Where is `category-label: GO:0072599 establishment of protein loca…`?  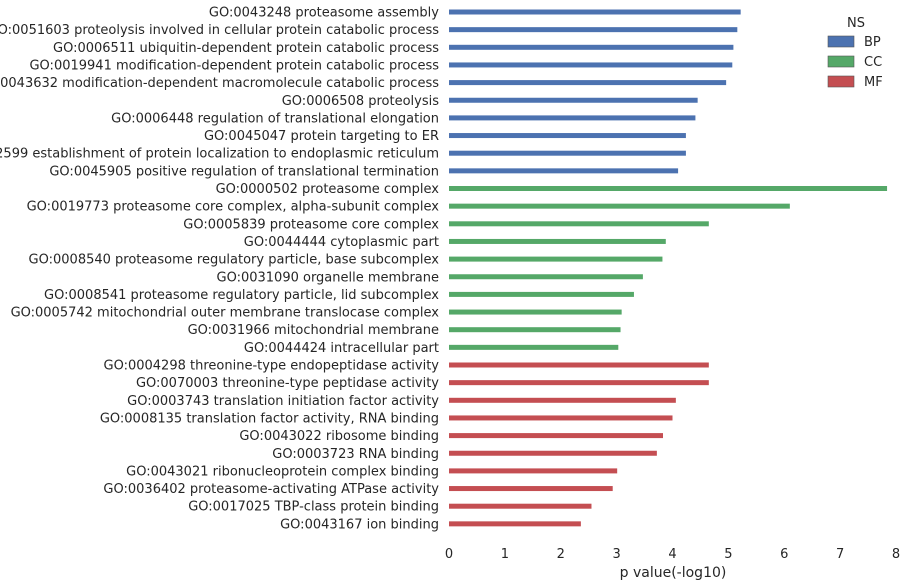 category-label: GO:0072599 establishment of protein loca… is located at coordinates (219, 154).